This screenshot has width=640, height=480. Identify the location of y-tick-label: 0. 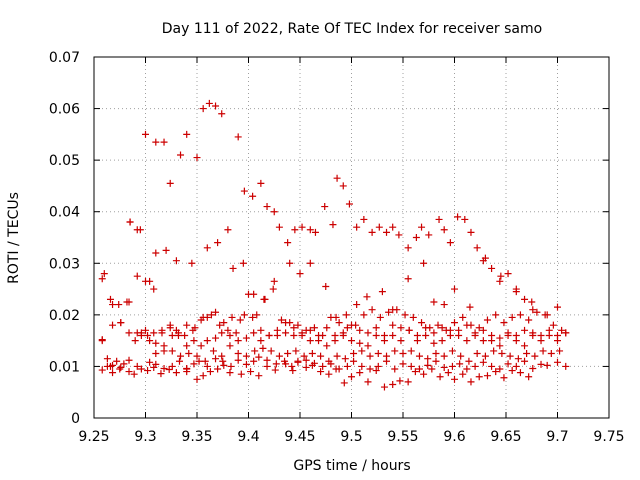
(75, 419).